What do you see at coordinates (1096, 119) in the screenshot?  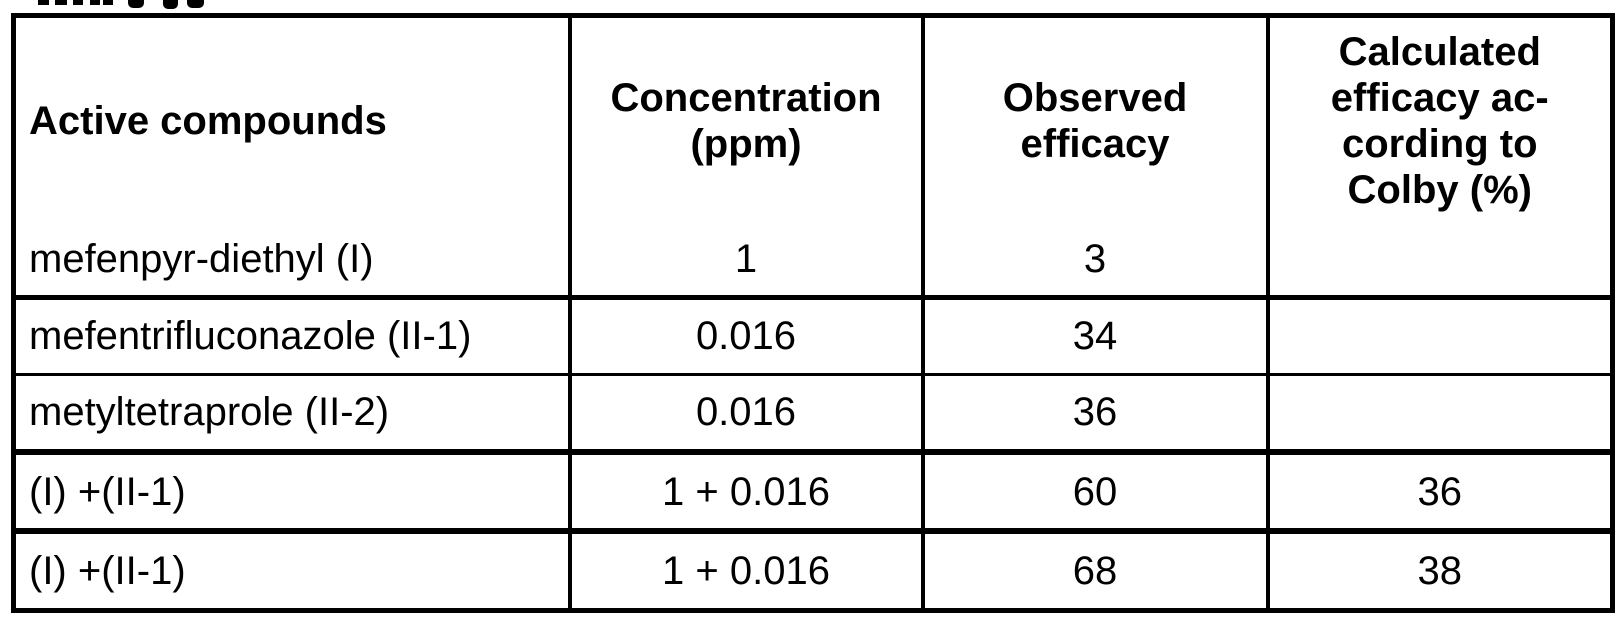 I see `col-header-observed-efficacy: Observed efficacy` at bounding box center [1096, 119].